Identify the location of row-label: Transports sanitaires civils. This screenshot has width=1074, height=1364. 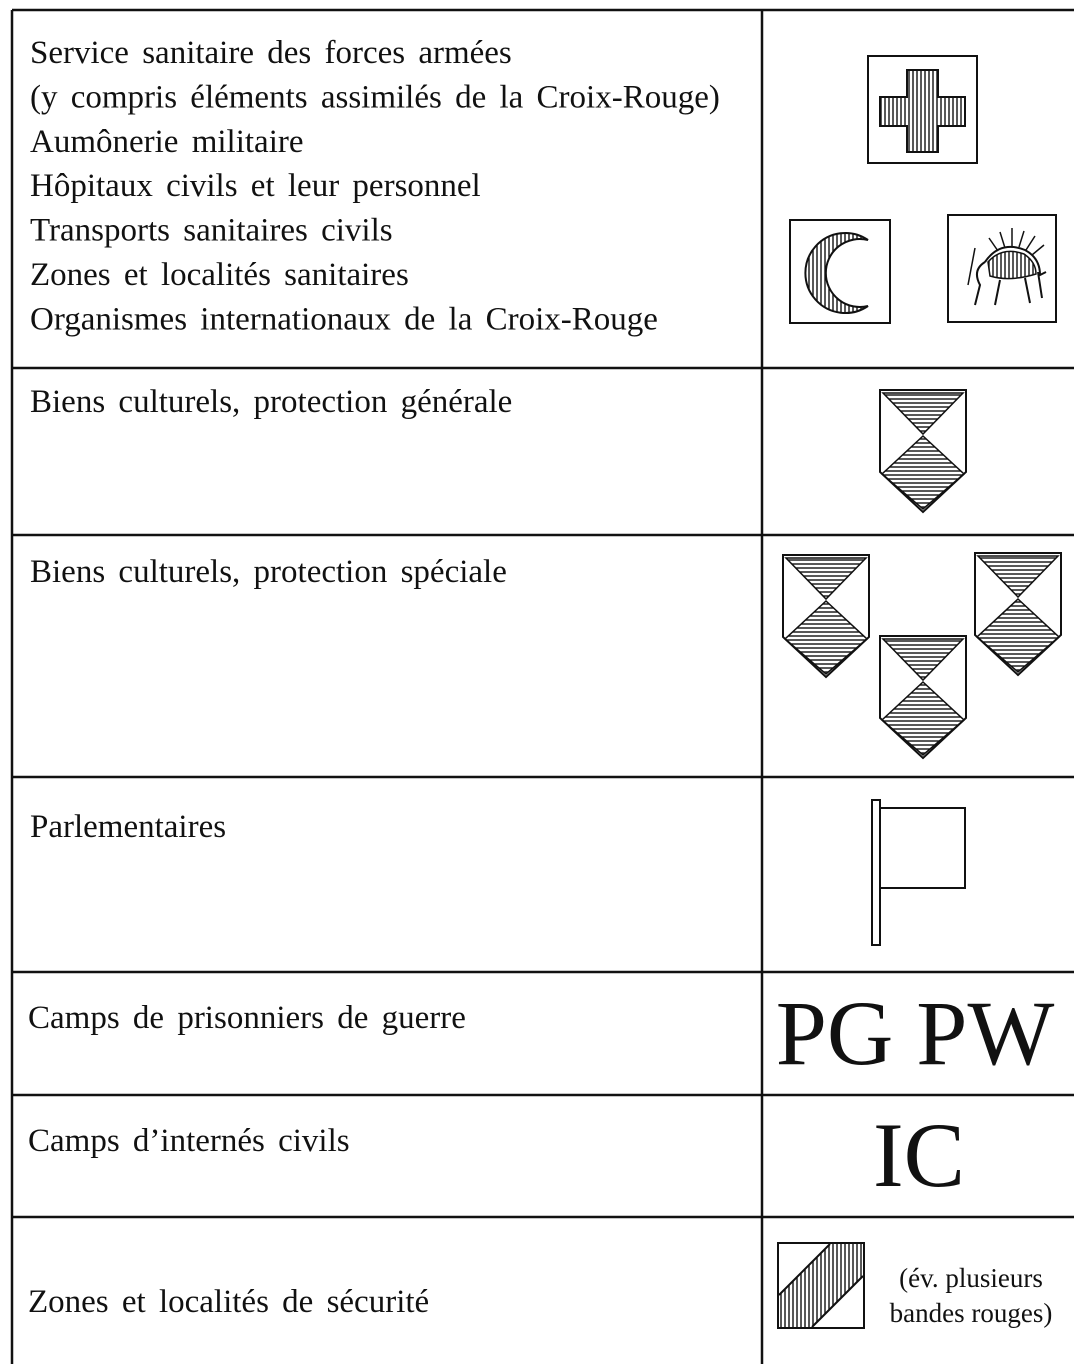
(211, 231).